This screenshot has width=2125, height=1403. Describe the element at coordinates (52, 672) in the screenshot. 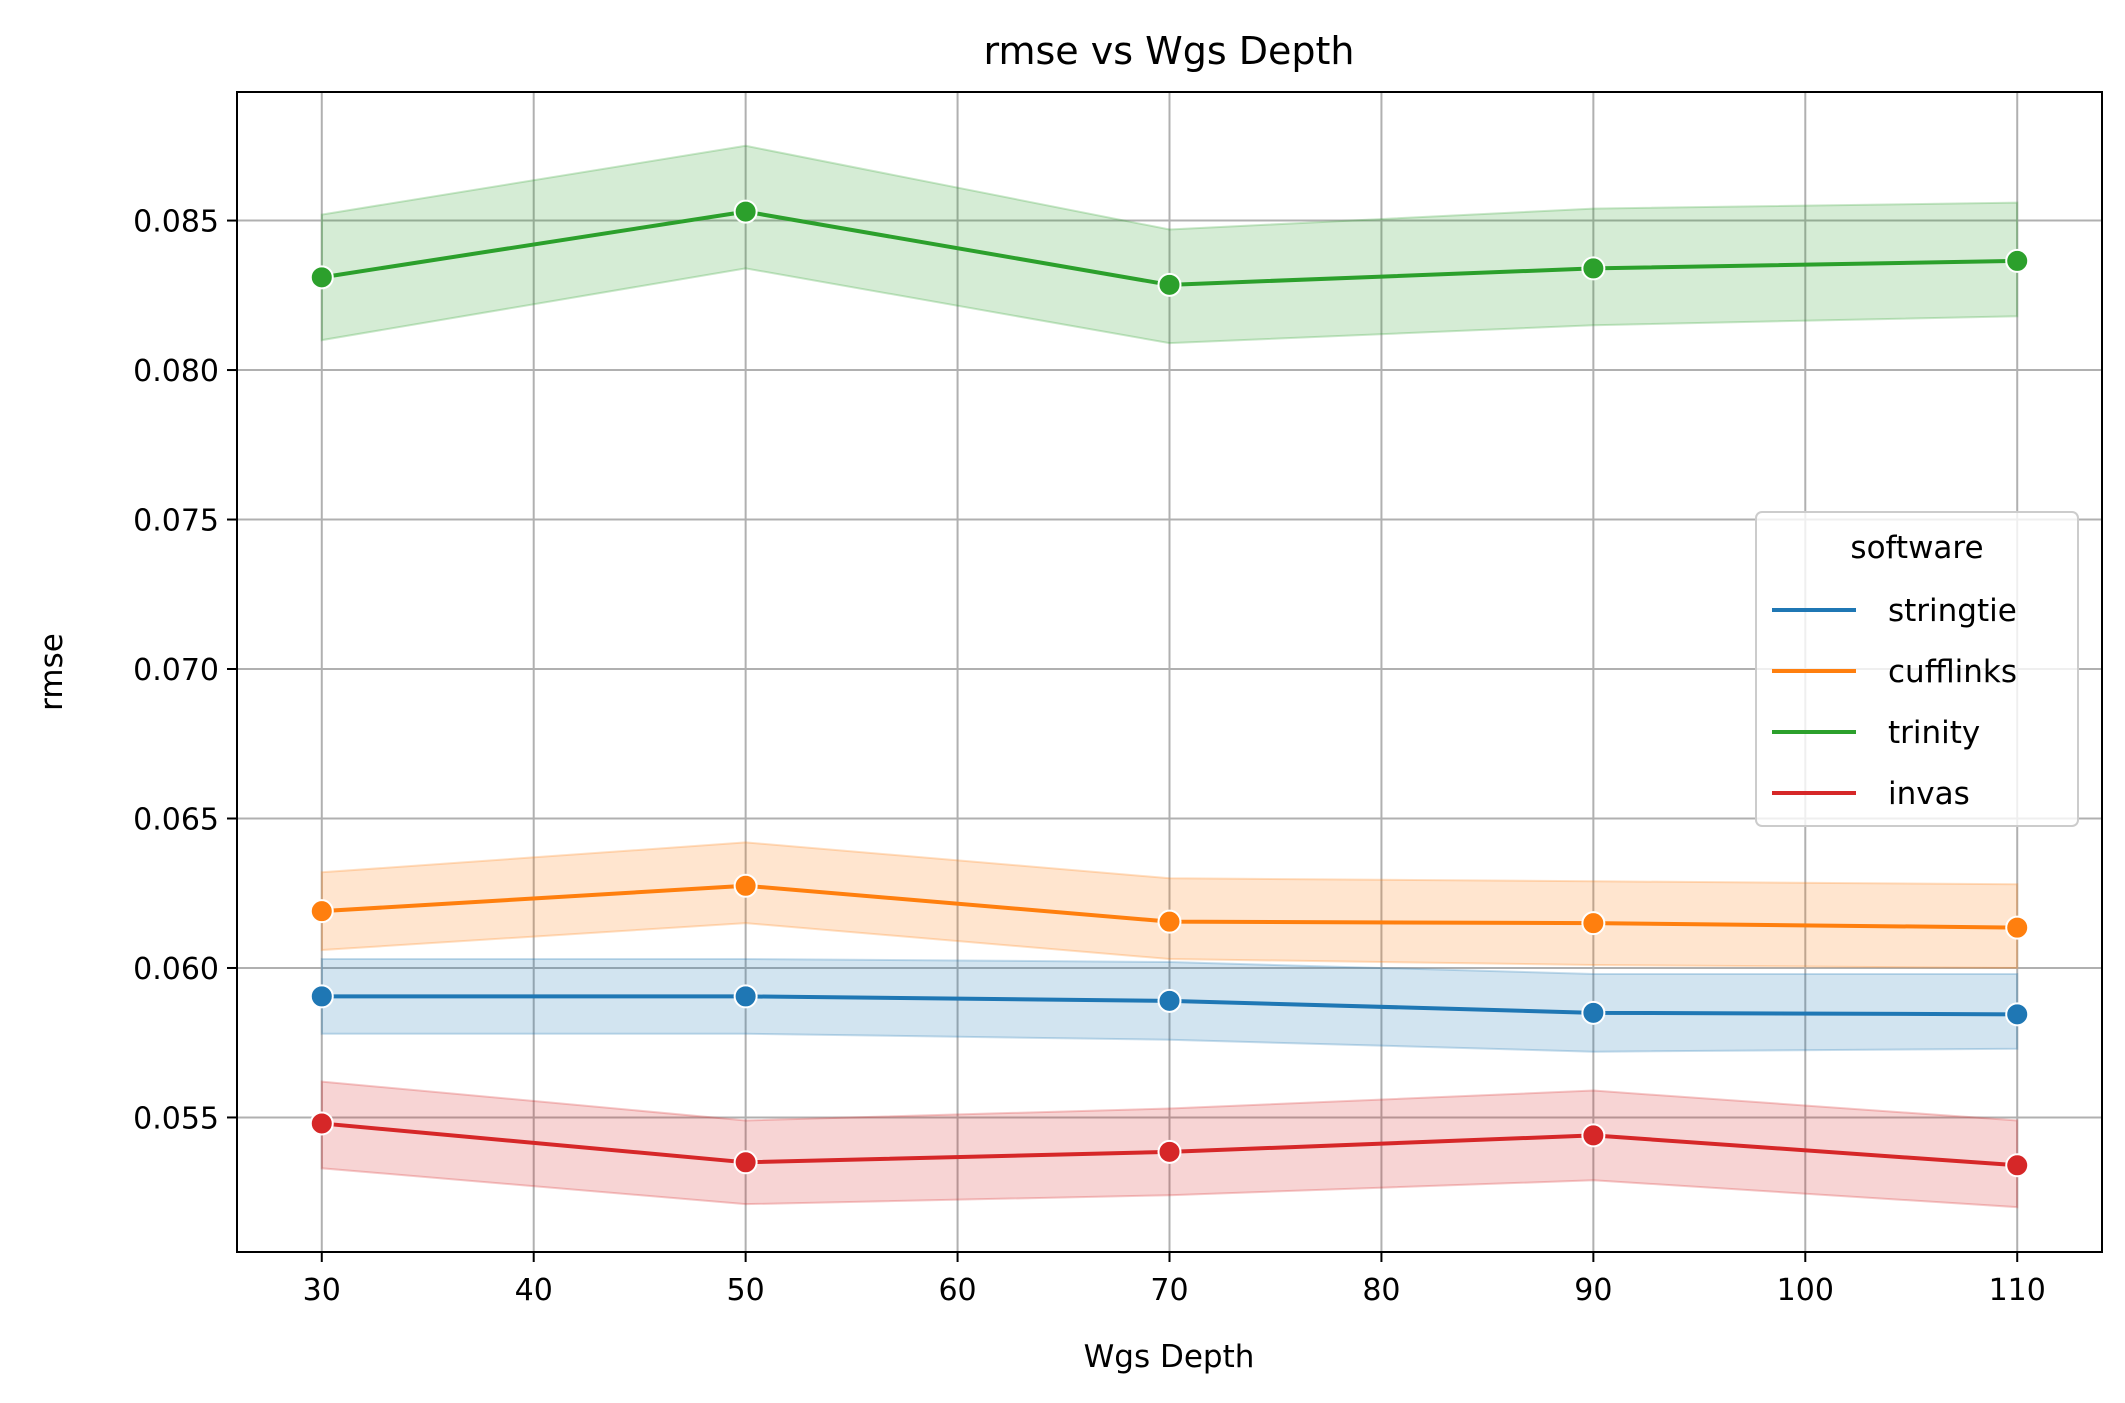

I see `y-axis-label: rmse` at that location.